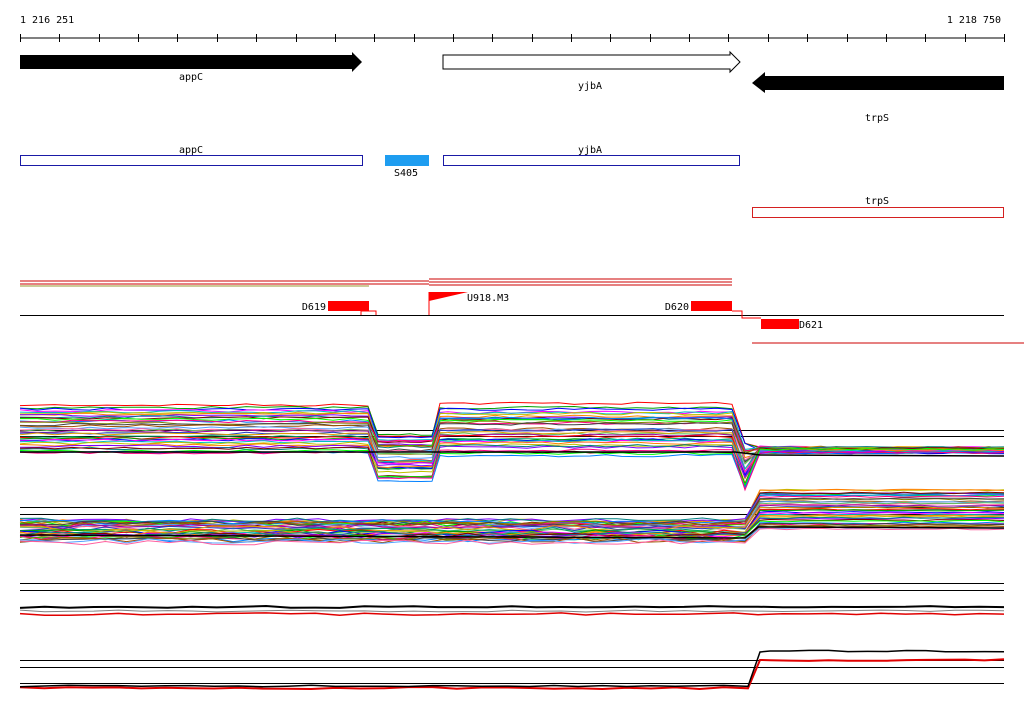  I want to click on marker-label-d620: D620, so click(677, 307).